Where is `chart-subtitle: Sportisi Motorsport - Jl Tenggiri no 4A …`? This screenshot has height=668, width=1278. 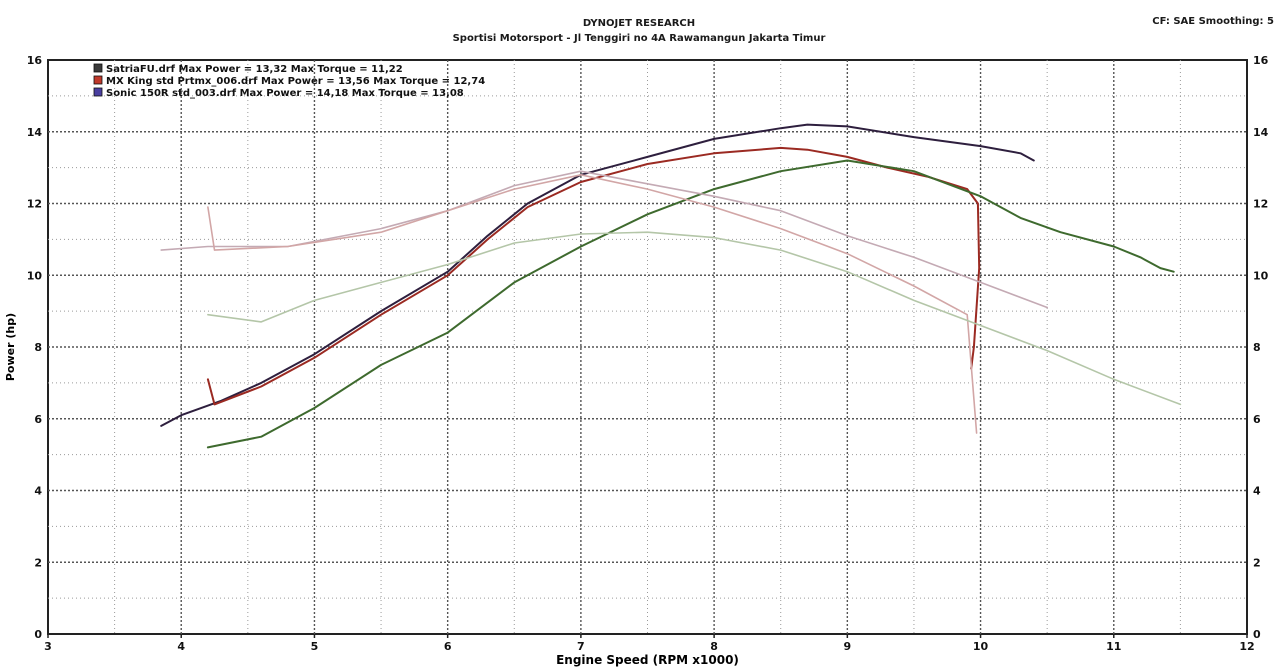
chart-subtitle: Sportisi Motorsport - Jl Tenggiri no 4A … is located at coordinates (639, 38).